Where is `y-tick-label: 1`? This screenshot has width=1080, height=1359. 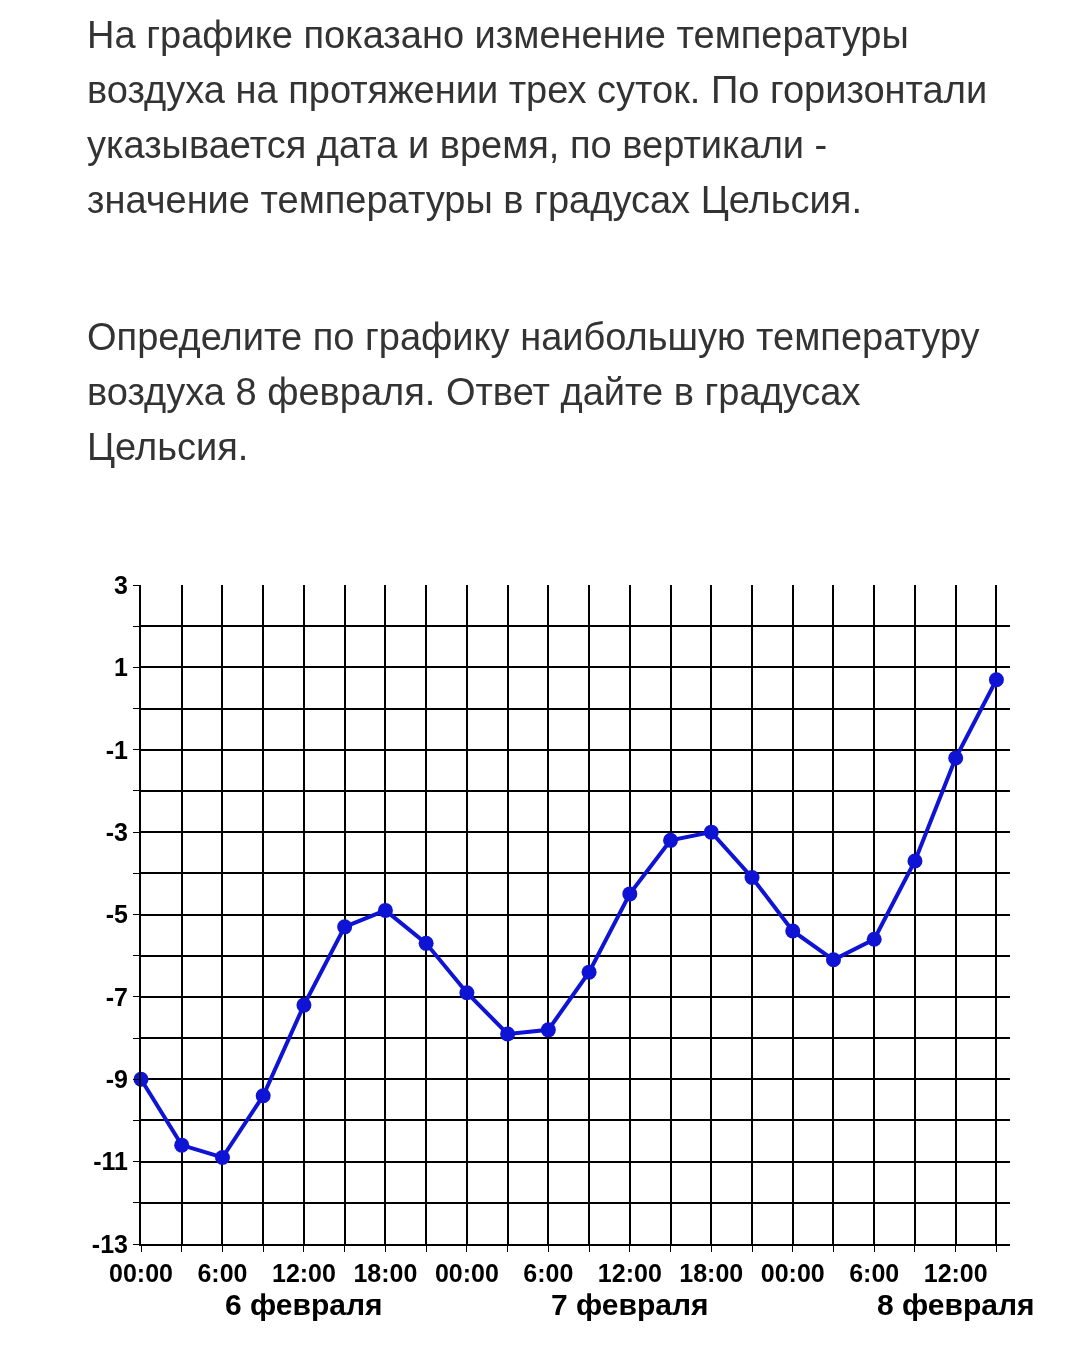
y-tick-label: 1 is located at coordinates (121, 667).